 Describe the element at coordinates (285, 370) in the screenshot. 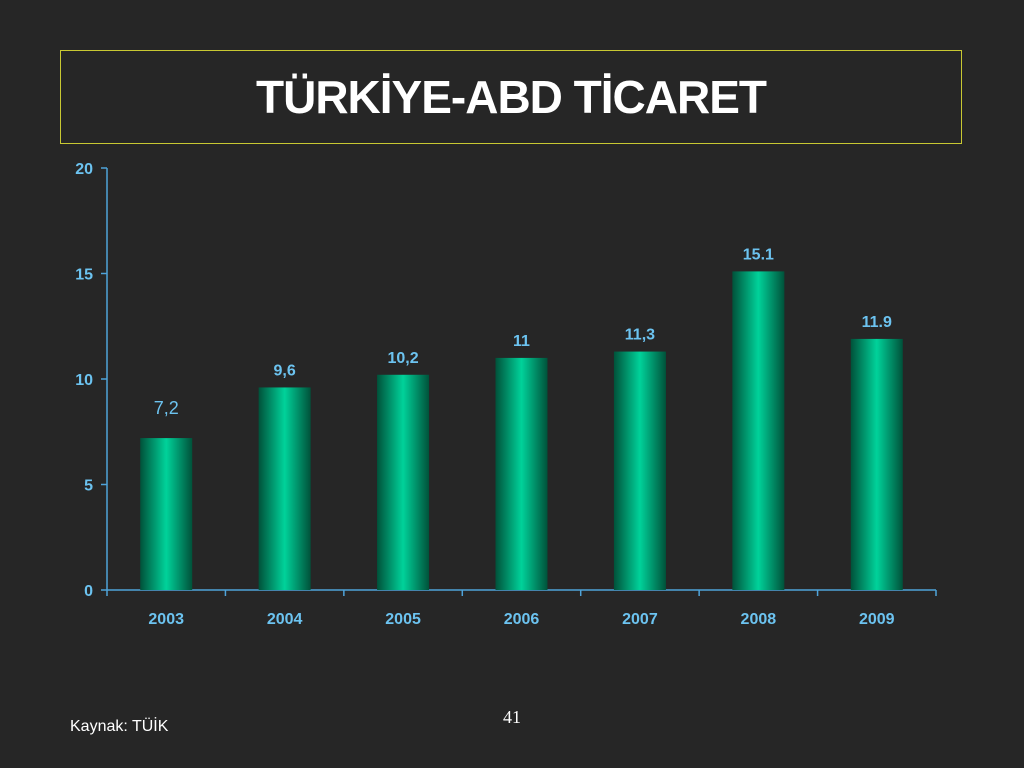

I see `data-label: 9,6` at that location.